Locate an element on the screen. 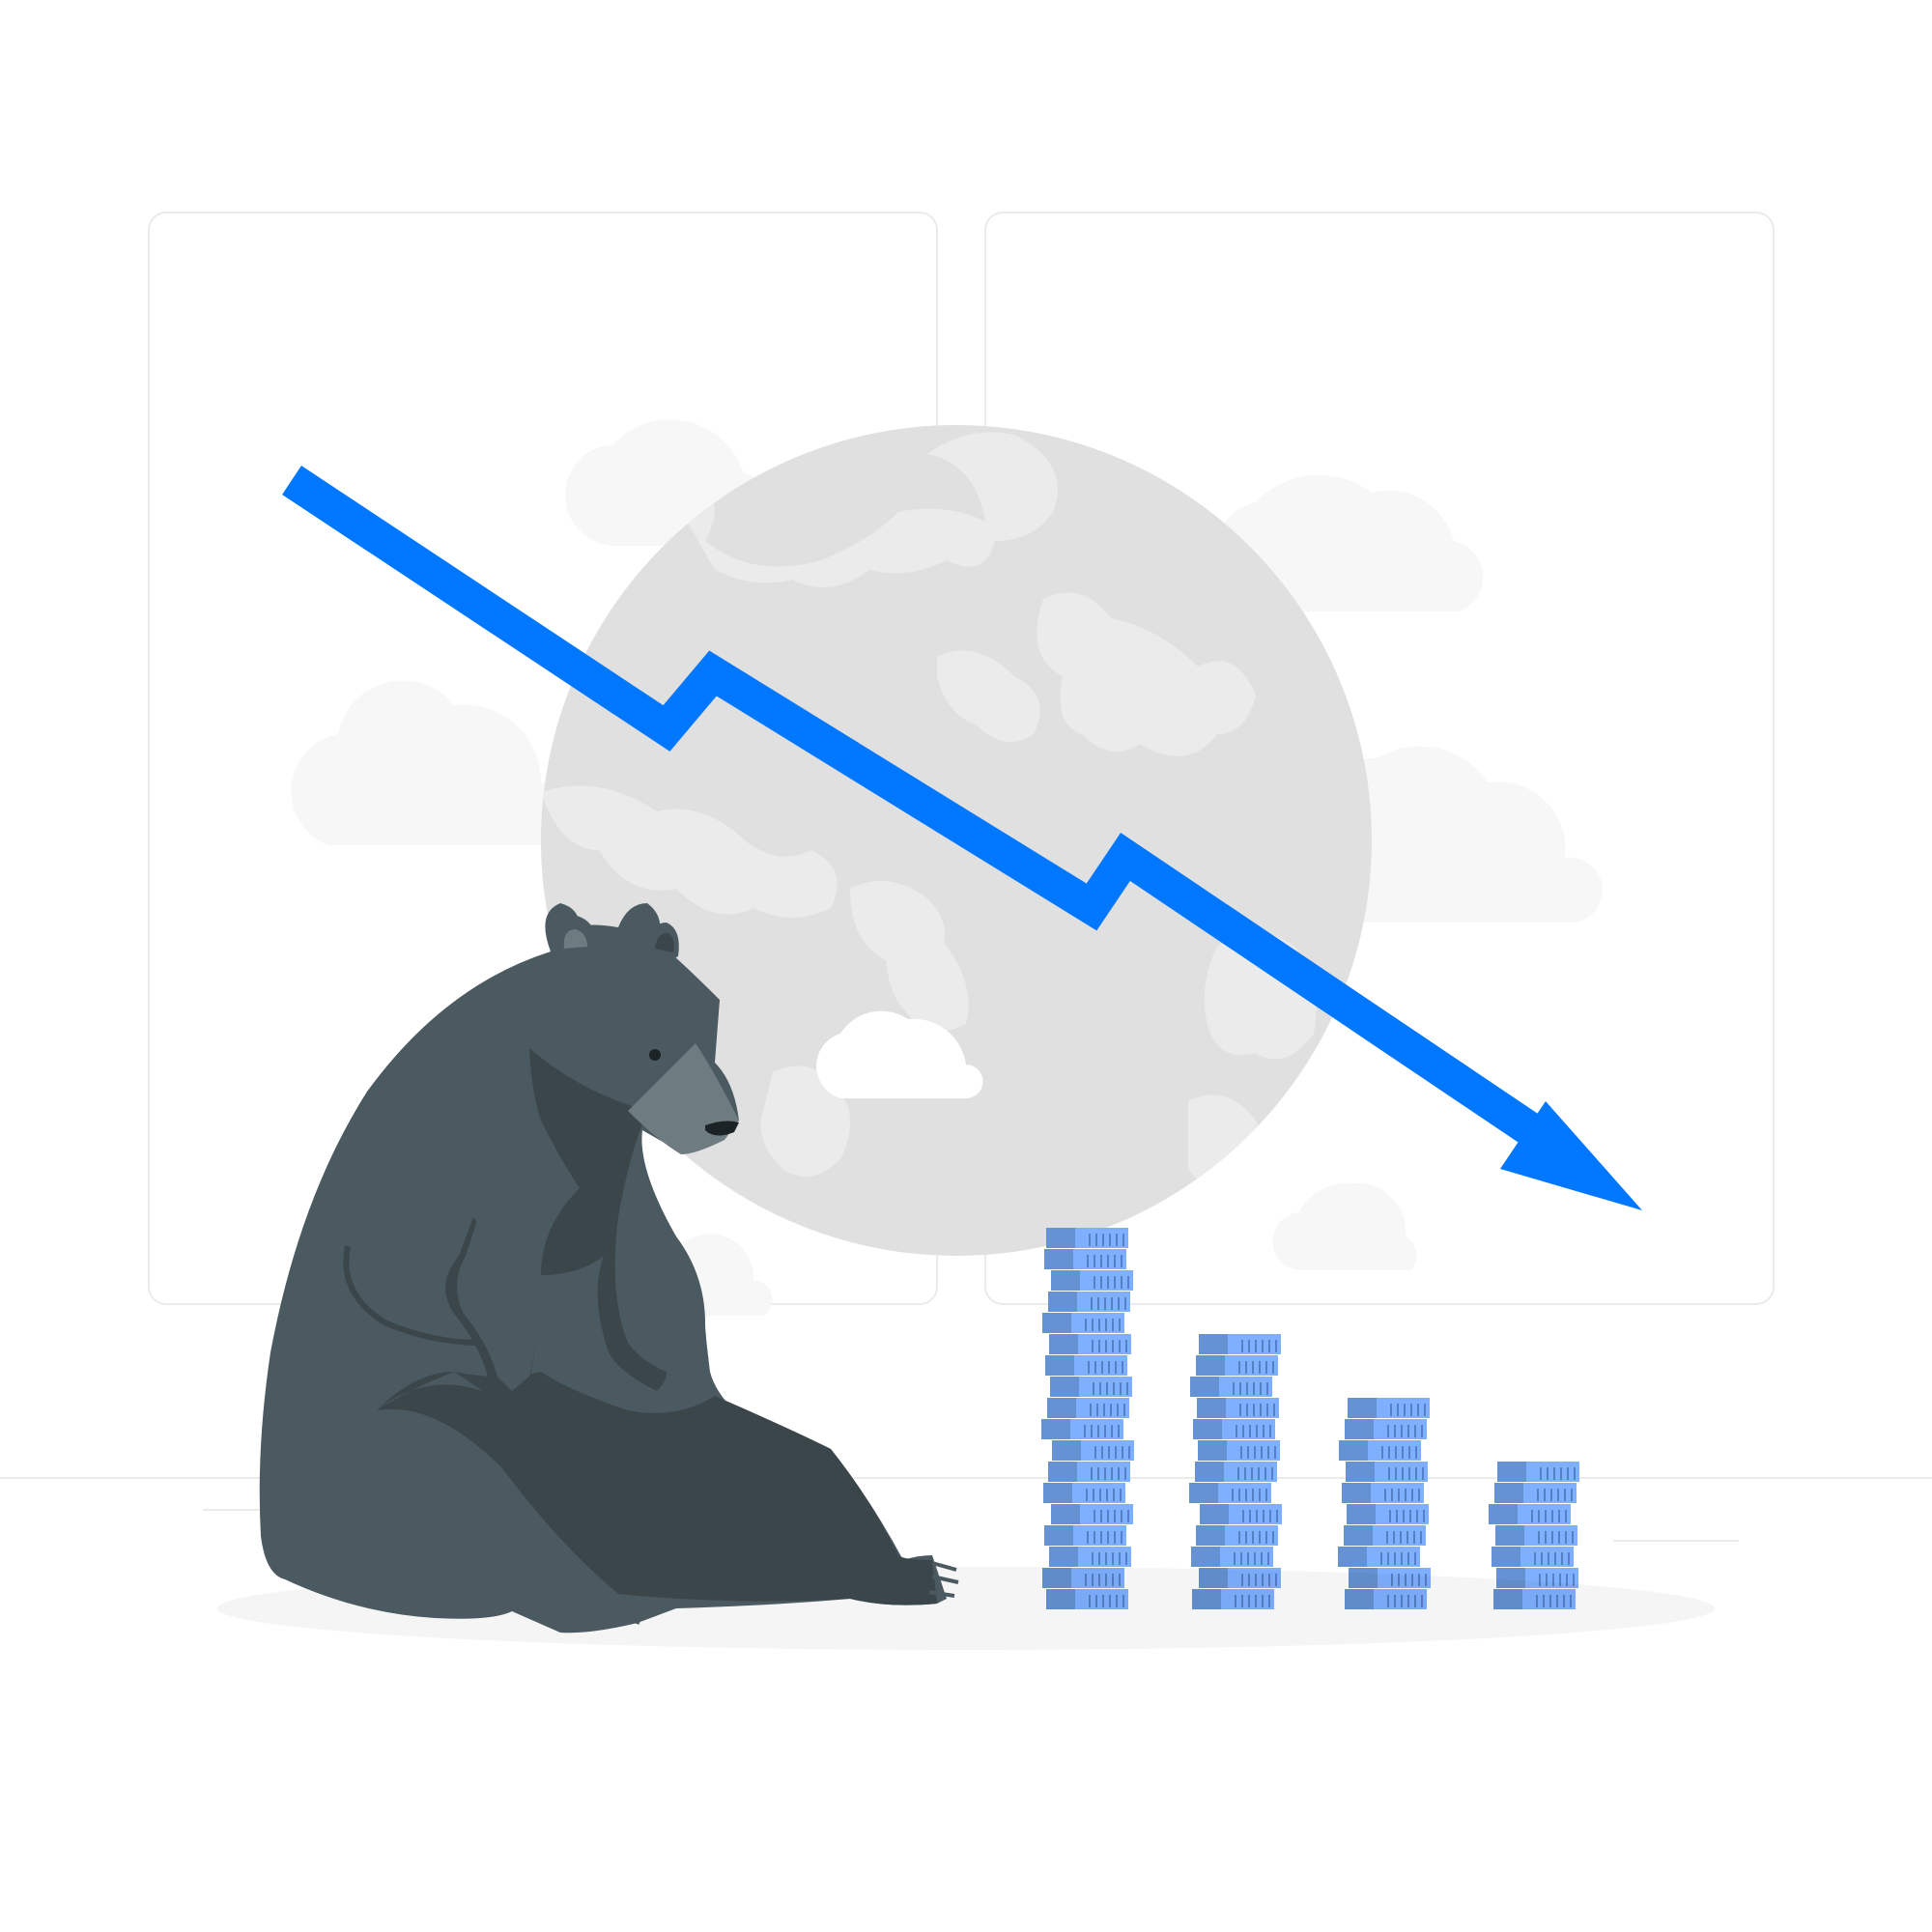 This screenshot has height=1932, width=1932. coin-stacks is located at coordinates (1310, 1418).